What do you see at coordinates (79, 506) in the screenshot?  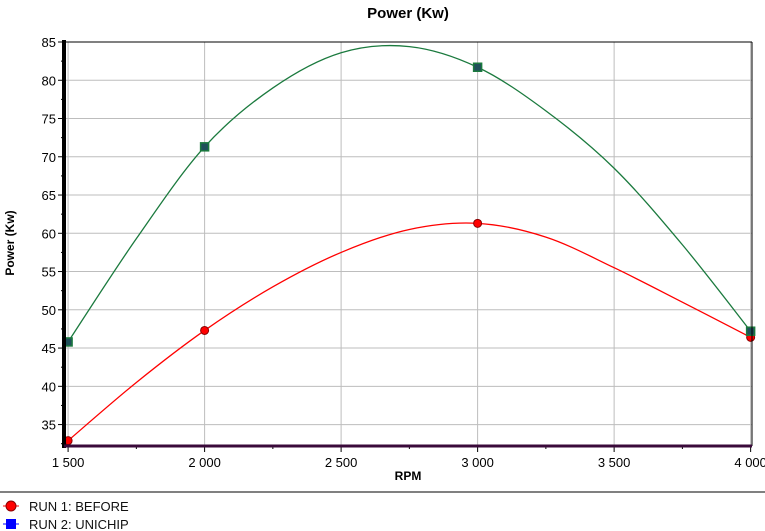 I see `legend-label: RUN 1: BEFORE` at bounding box center [79, 506].